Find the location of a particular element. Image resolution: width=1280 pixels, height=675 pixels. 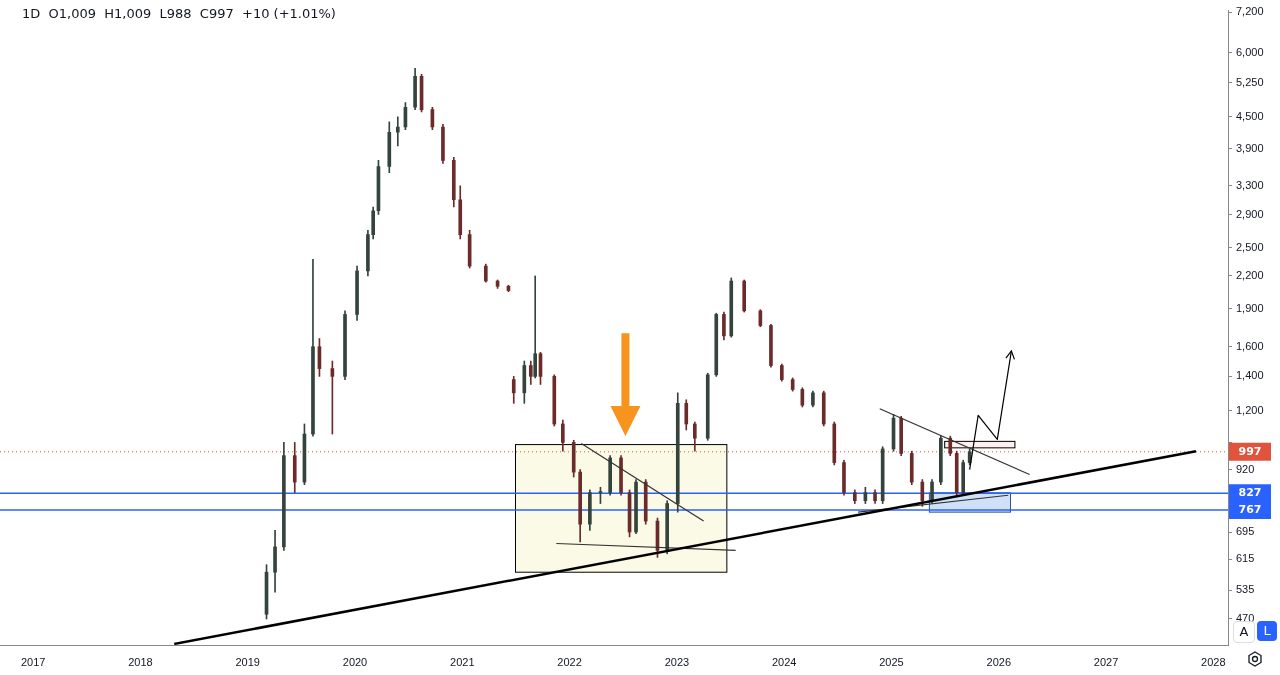

y-tick-label: 695 is located at coordinates (1245, 531).